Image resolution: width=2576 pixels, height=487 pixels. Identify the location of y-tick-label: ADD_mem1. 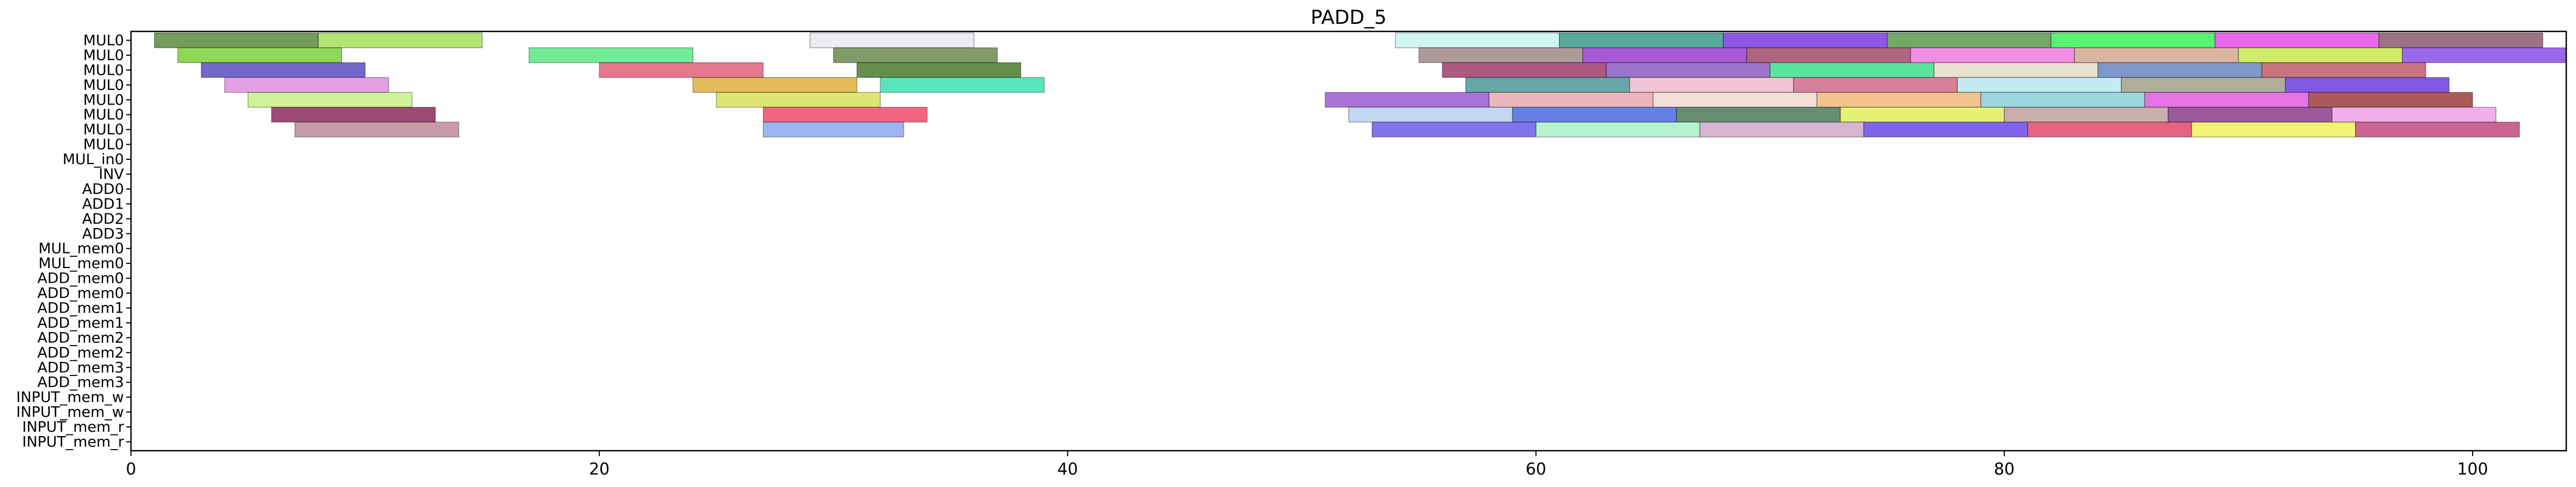
(80, 308).